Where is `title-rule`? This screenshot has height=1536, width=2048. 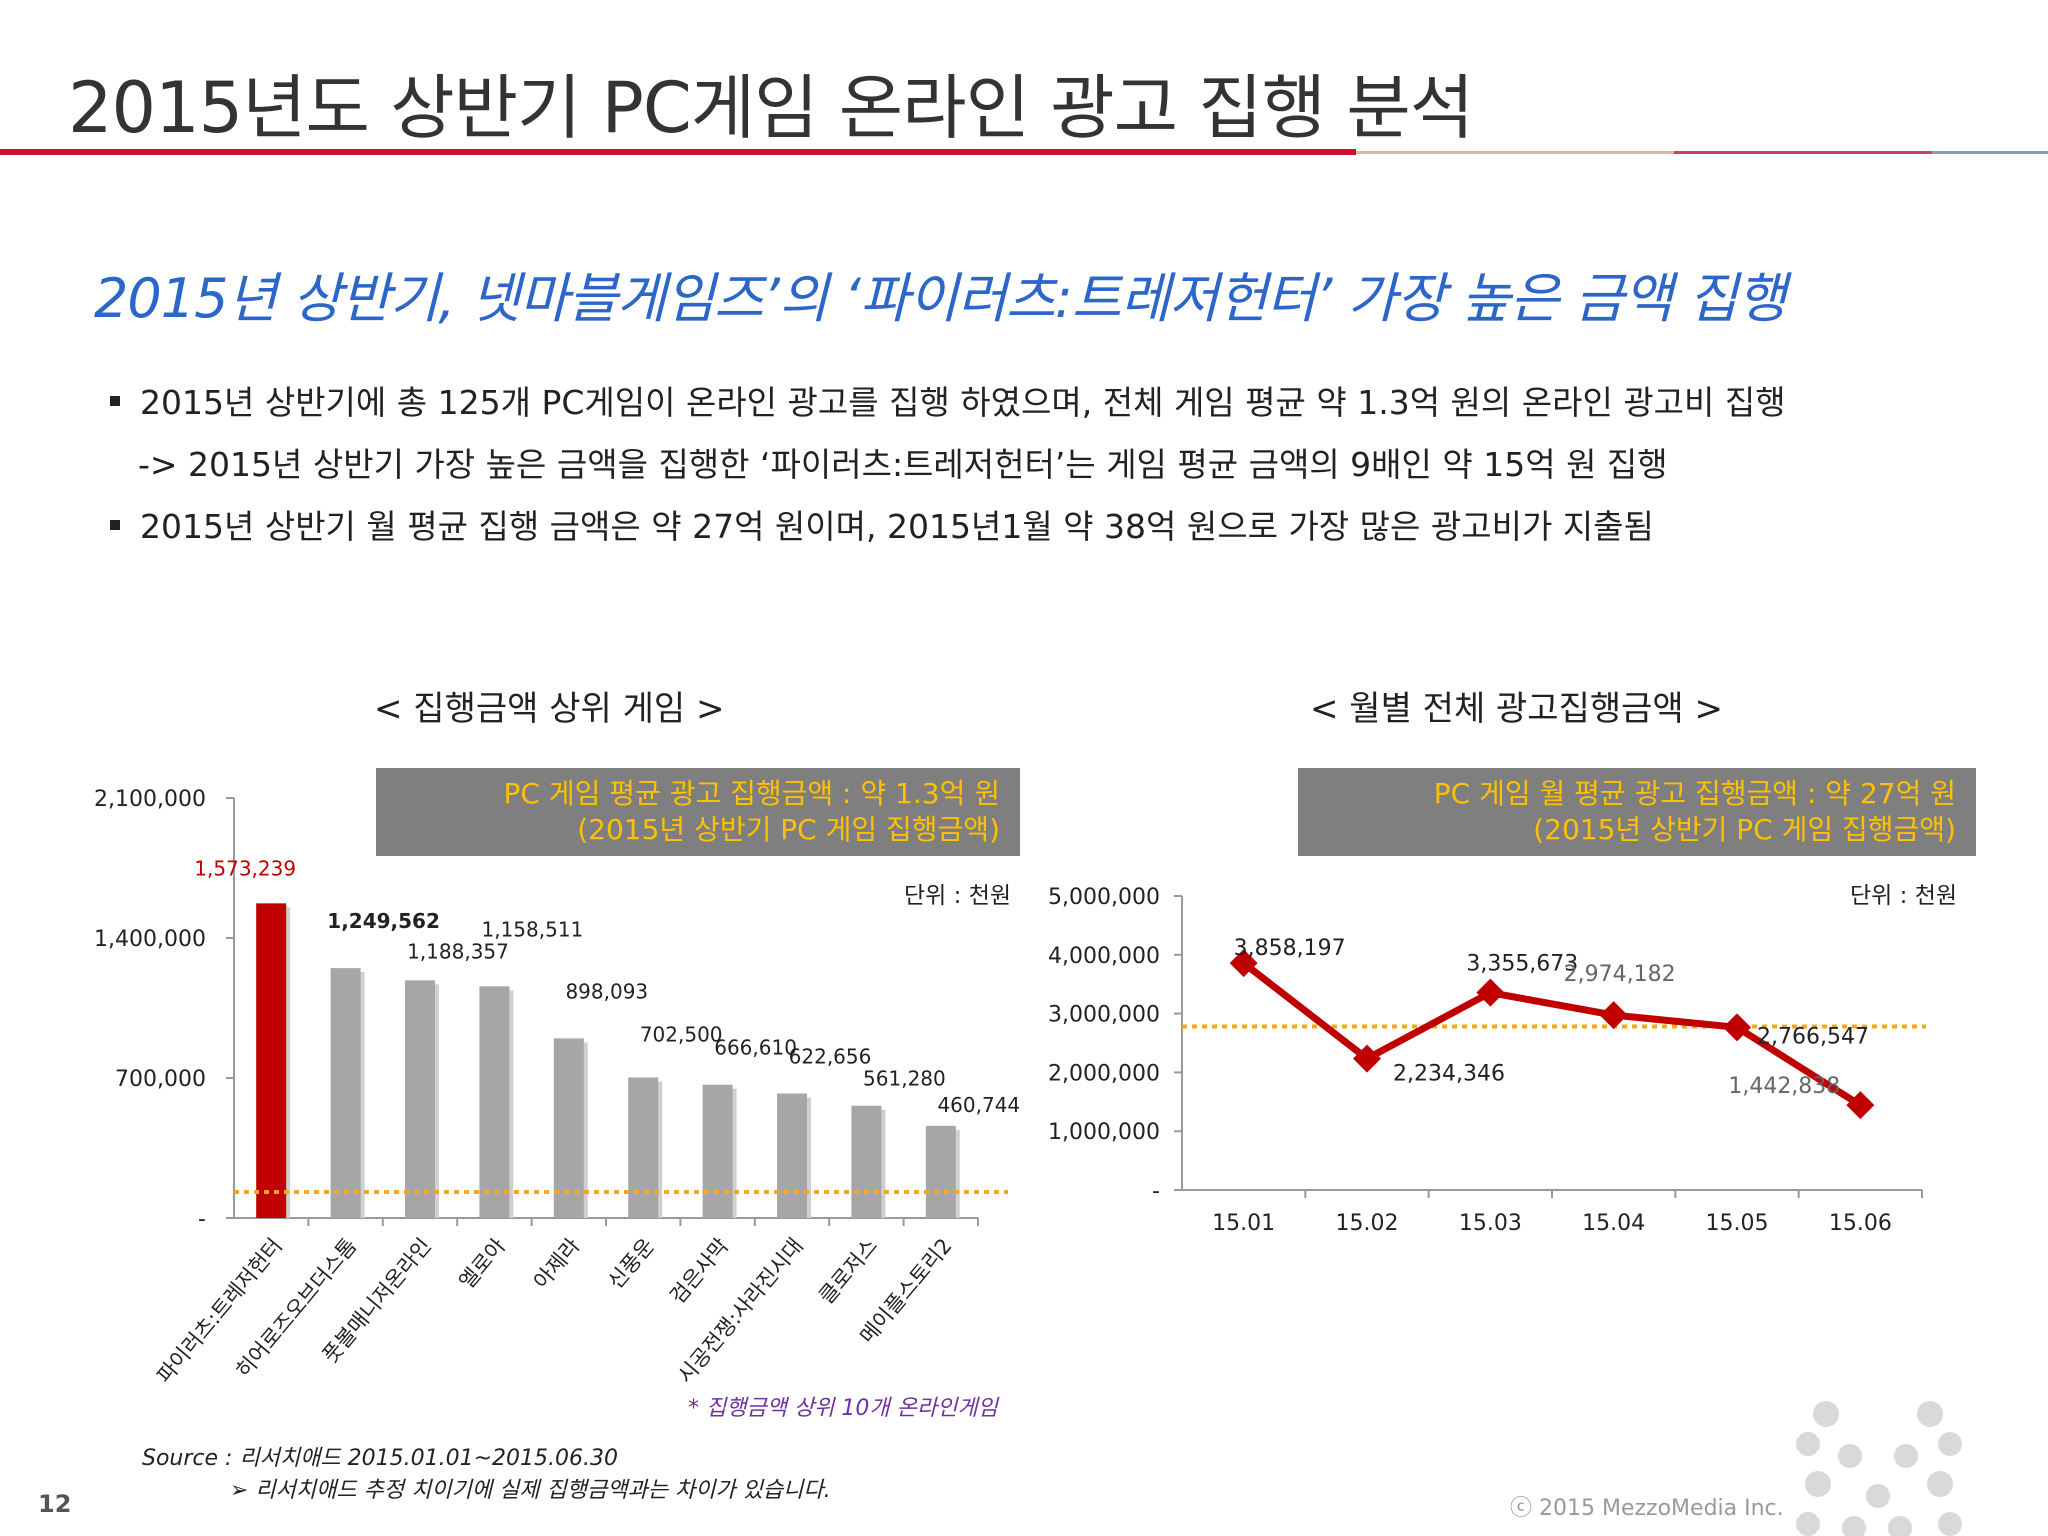 title-rule is located at coordinates (678, 152).